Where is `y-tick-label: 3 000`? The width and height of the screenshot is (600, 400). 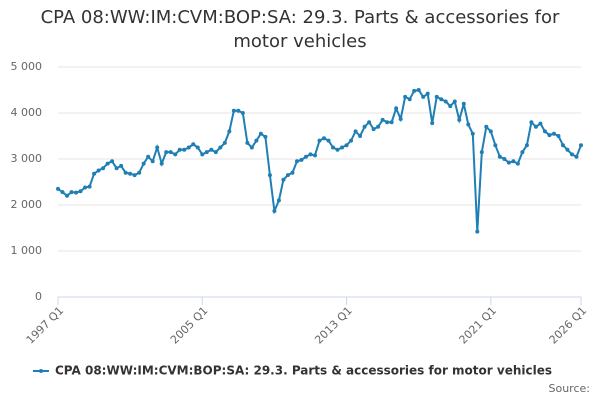
y-tick-label: 3 000 is located at coordinates (27, 158).